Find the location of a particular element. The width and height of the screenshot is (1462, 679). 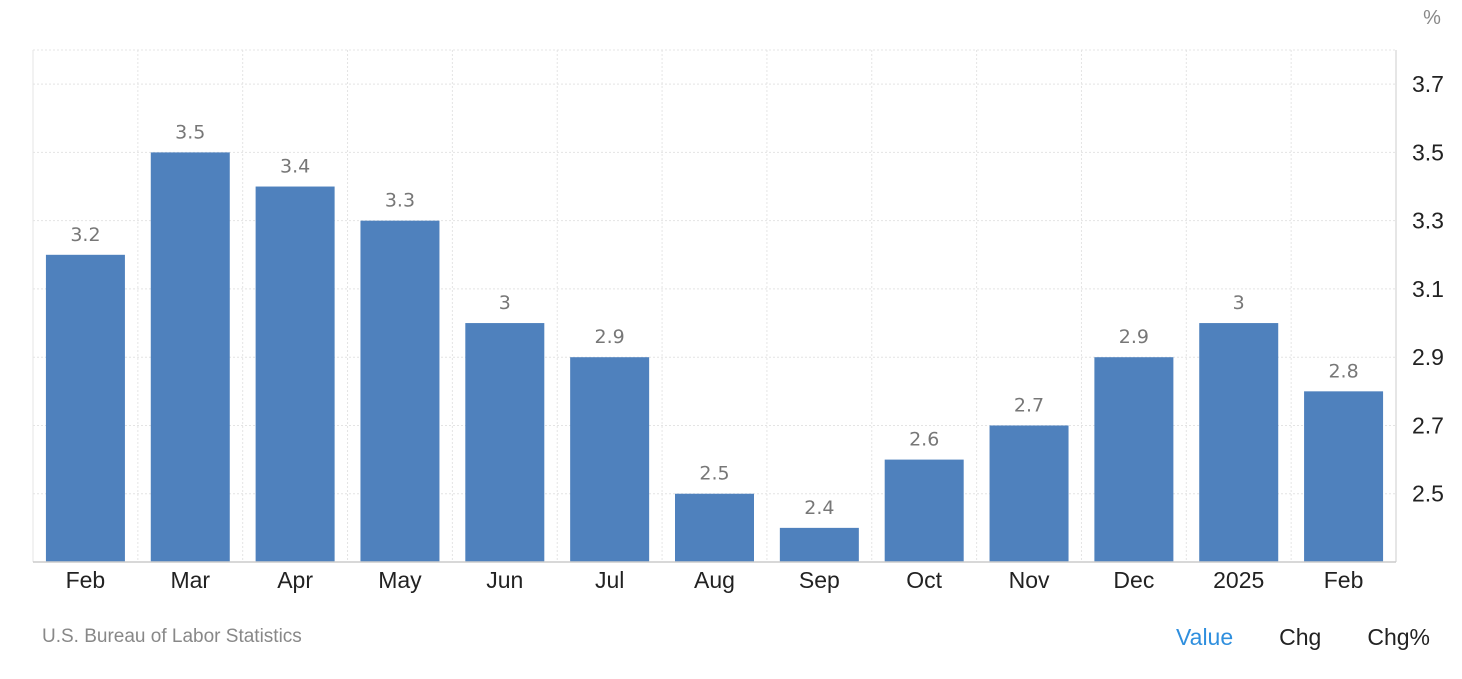

x-tick-label: Sep is located at coordinates (819, 580).